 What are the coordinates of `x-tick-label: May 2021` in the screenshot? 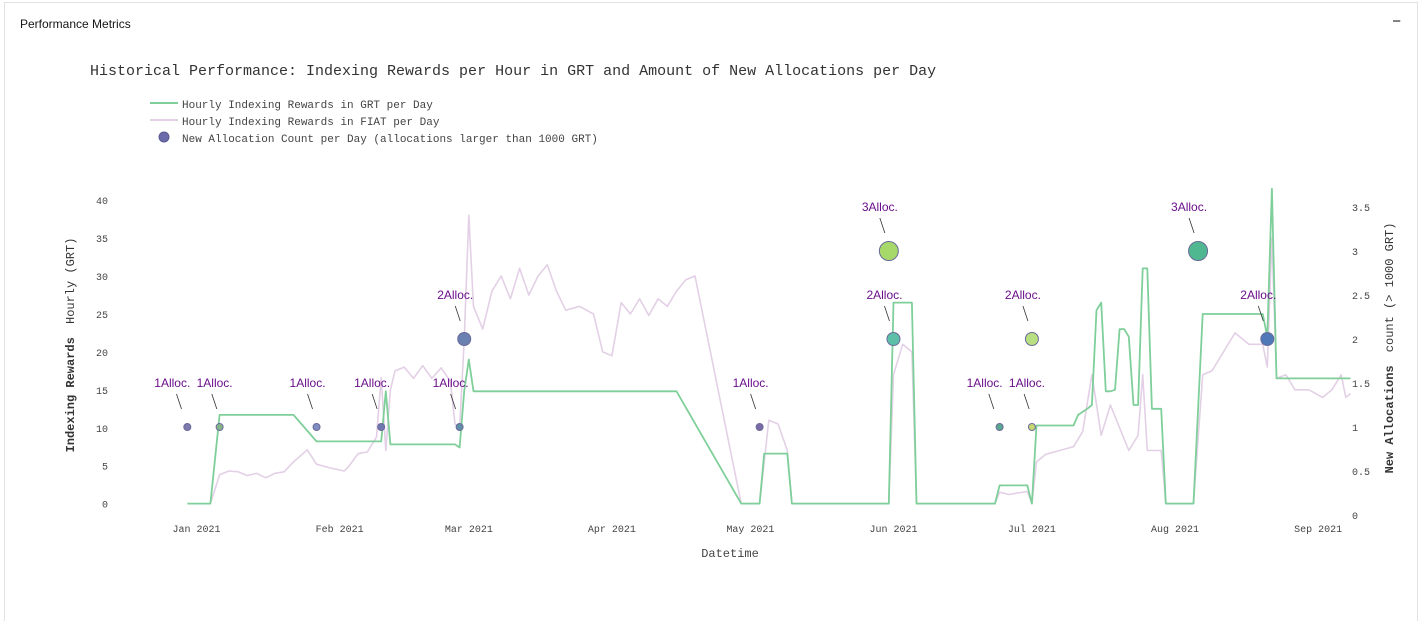 It's located at (750, 530).